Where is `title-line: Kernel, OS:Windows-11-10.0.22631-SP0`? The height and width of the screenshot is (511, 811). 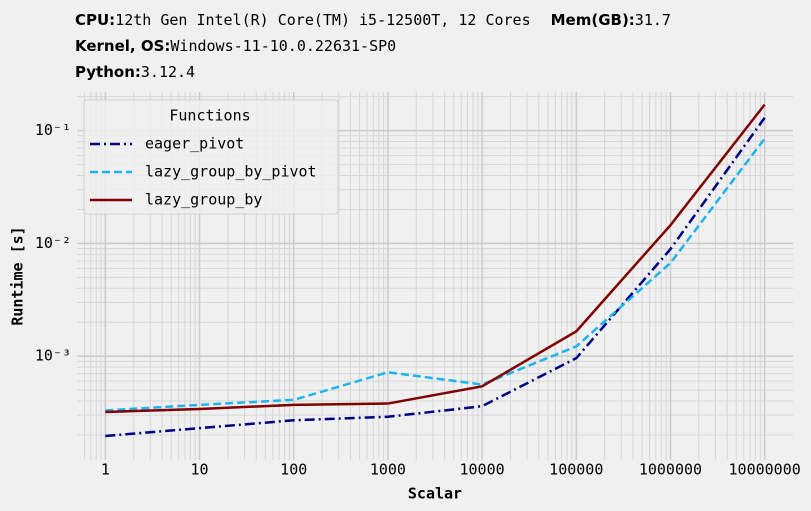
title-line: Kernel, OS:Windows-11-10.0.22631-SP0 is located at coordinates (235, 46).